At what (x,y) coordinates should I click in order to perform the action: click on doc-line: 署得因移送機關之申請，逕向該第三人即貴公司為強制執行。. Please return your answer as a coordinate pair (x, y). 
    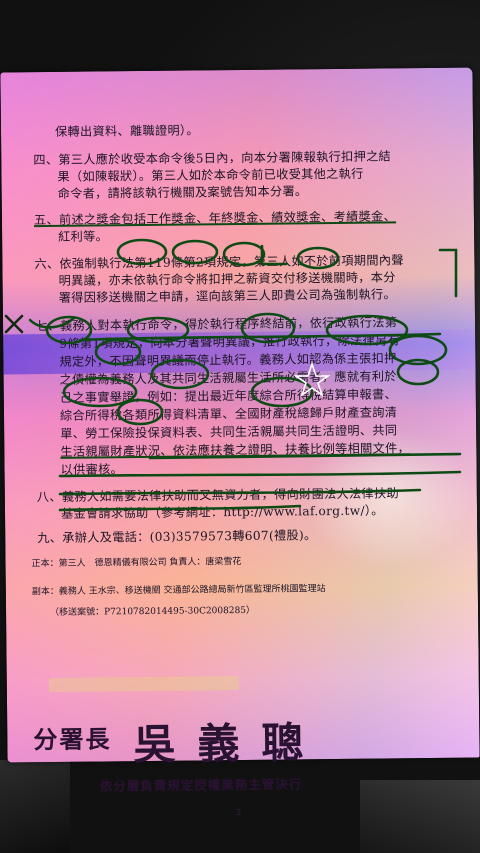
    Looking at the image, I should click on (227, 296).